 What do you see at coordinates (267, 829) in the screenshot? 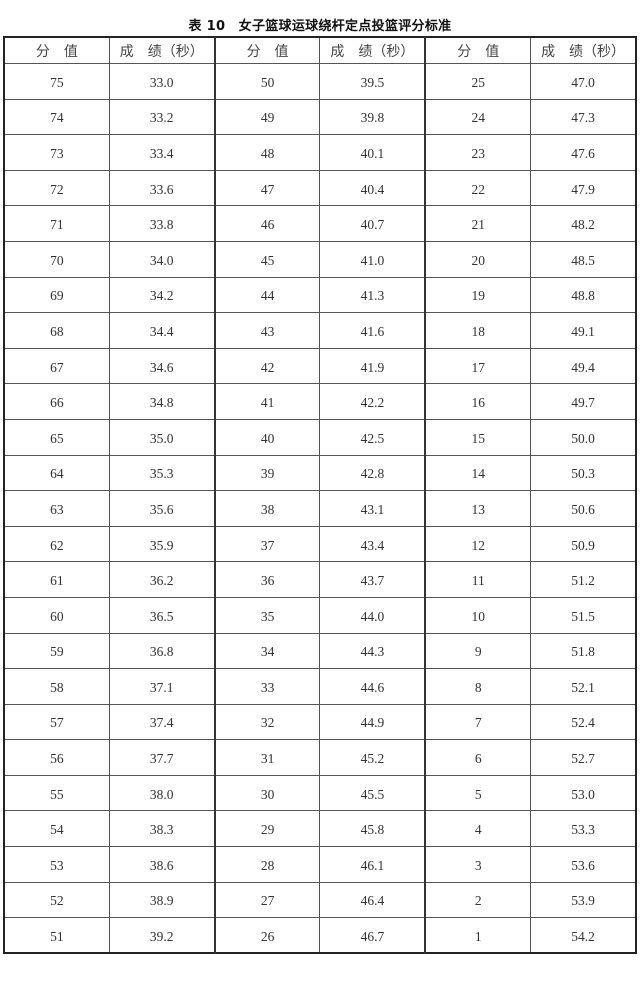
I see `score-cell: 29` at bounding box center [267, 829].